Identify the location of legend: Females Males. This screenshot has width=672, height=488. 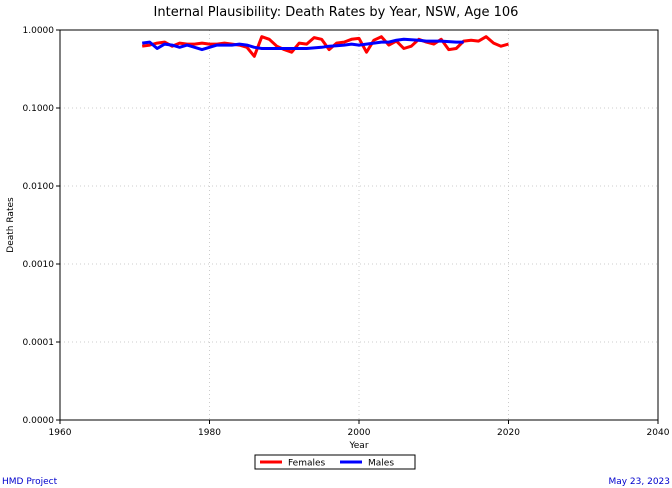
(335, 462).